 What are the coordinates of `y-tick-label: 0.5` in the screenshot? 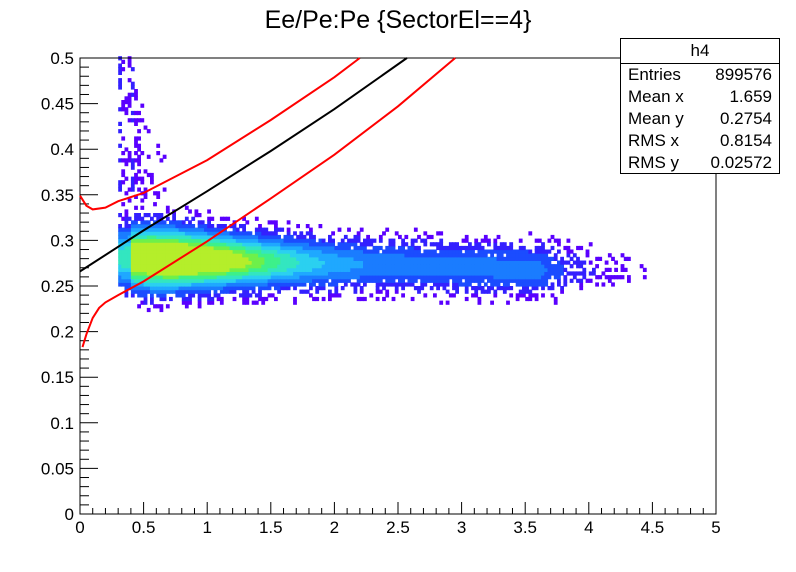 It's located at (62, 58).